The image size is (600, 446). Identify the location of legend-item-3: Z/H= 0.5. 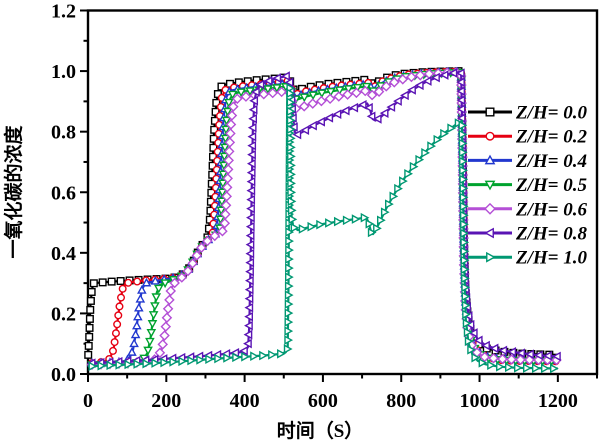
(527, 185).